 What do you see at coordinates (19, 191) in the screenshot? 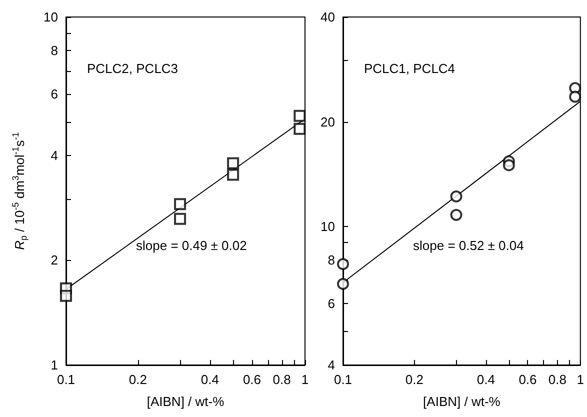
I see `text: Rp / 10-5 dm3mol-1s-1` at bounding box center [19, 191].